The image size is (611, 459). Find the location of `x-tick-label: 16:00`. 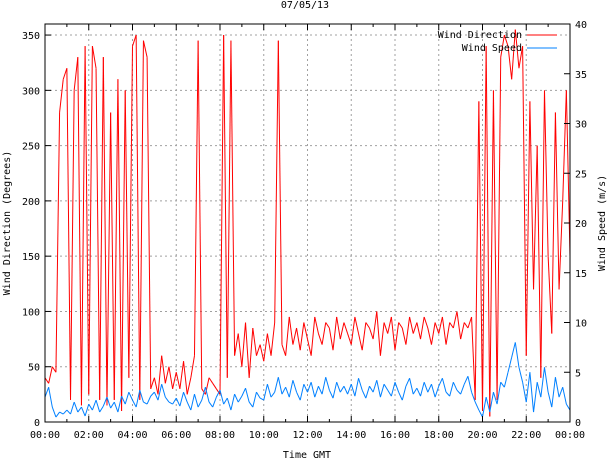

x-tick-label: 16:00 is located at coordinates (395, 435).